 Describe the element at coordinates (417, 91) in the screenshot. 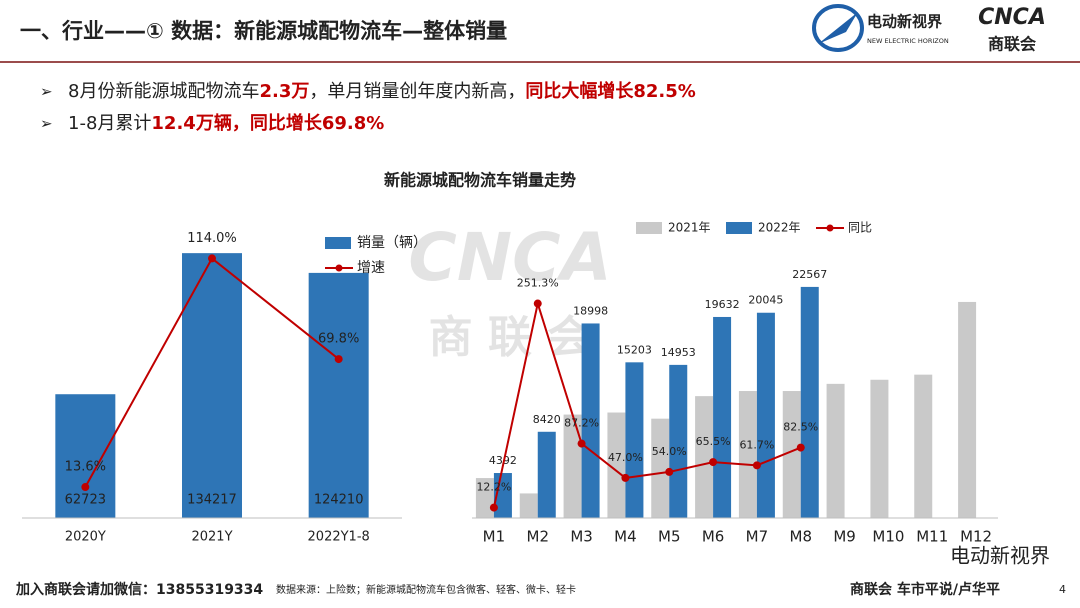

I see `bullet-segment: ，单月销量创年度内新高，` at that location.